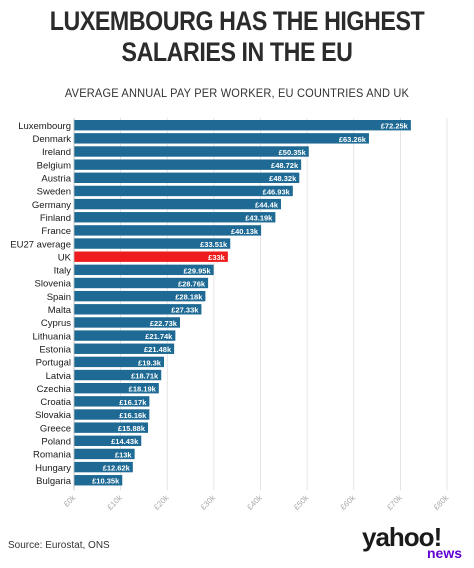 Image resolution: width=474 pixels, height=568 pixels. I want to click on title-line-2: SALARIES IN THE EU, so click(237, 52).